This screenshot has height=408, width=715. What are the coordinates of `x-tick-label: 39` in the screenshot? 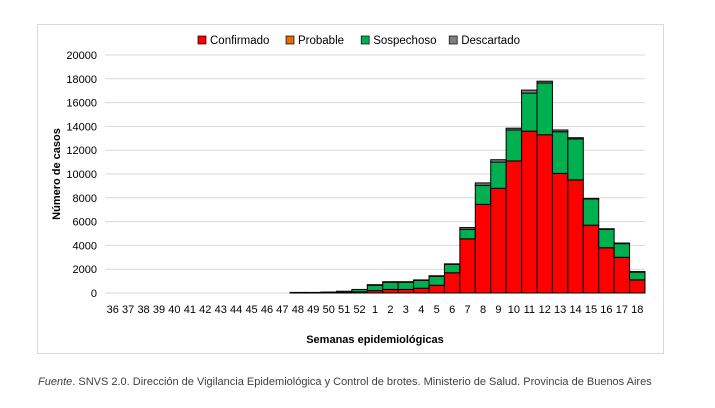 It's located at (159, 310).